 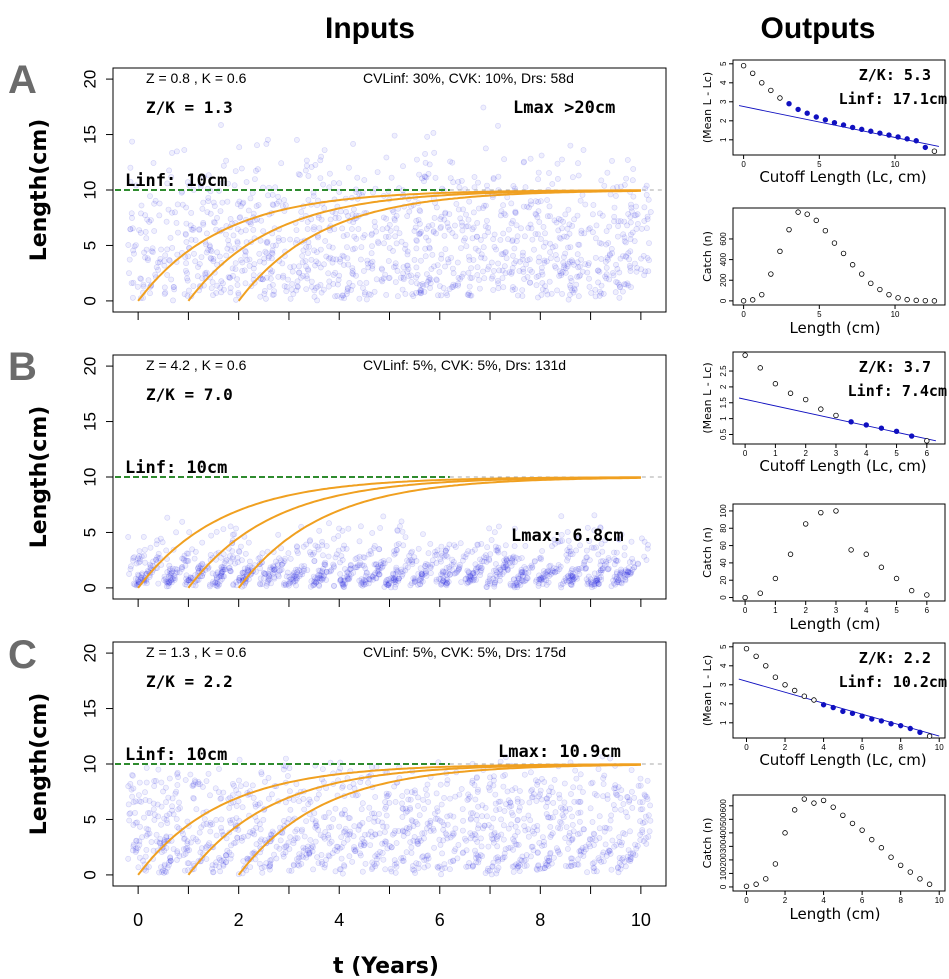 What do you see at coordinates (927, 453) in the screenshot?
I see `x-tick-label: 6` at bounding box center [927, 453].